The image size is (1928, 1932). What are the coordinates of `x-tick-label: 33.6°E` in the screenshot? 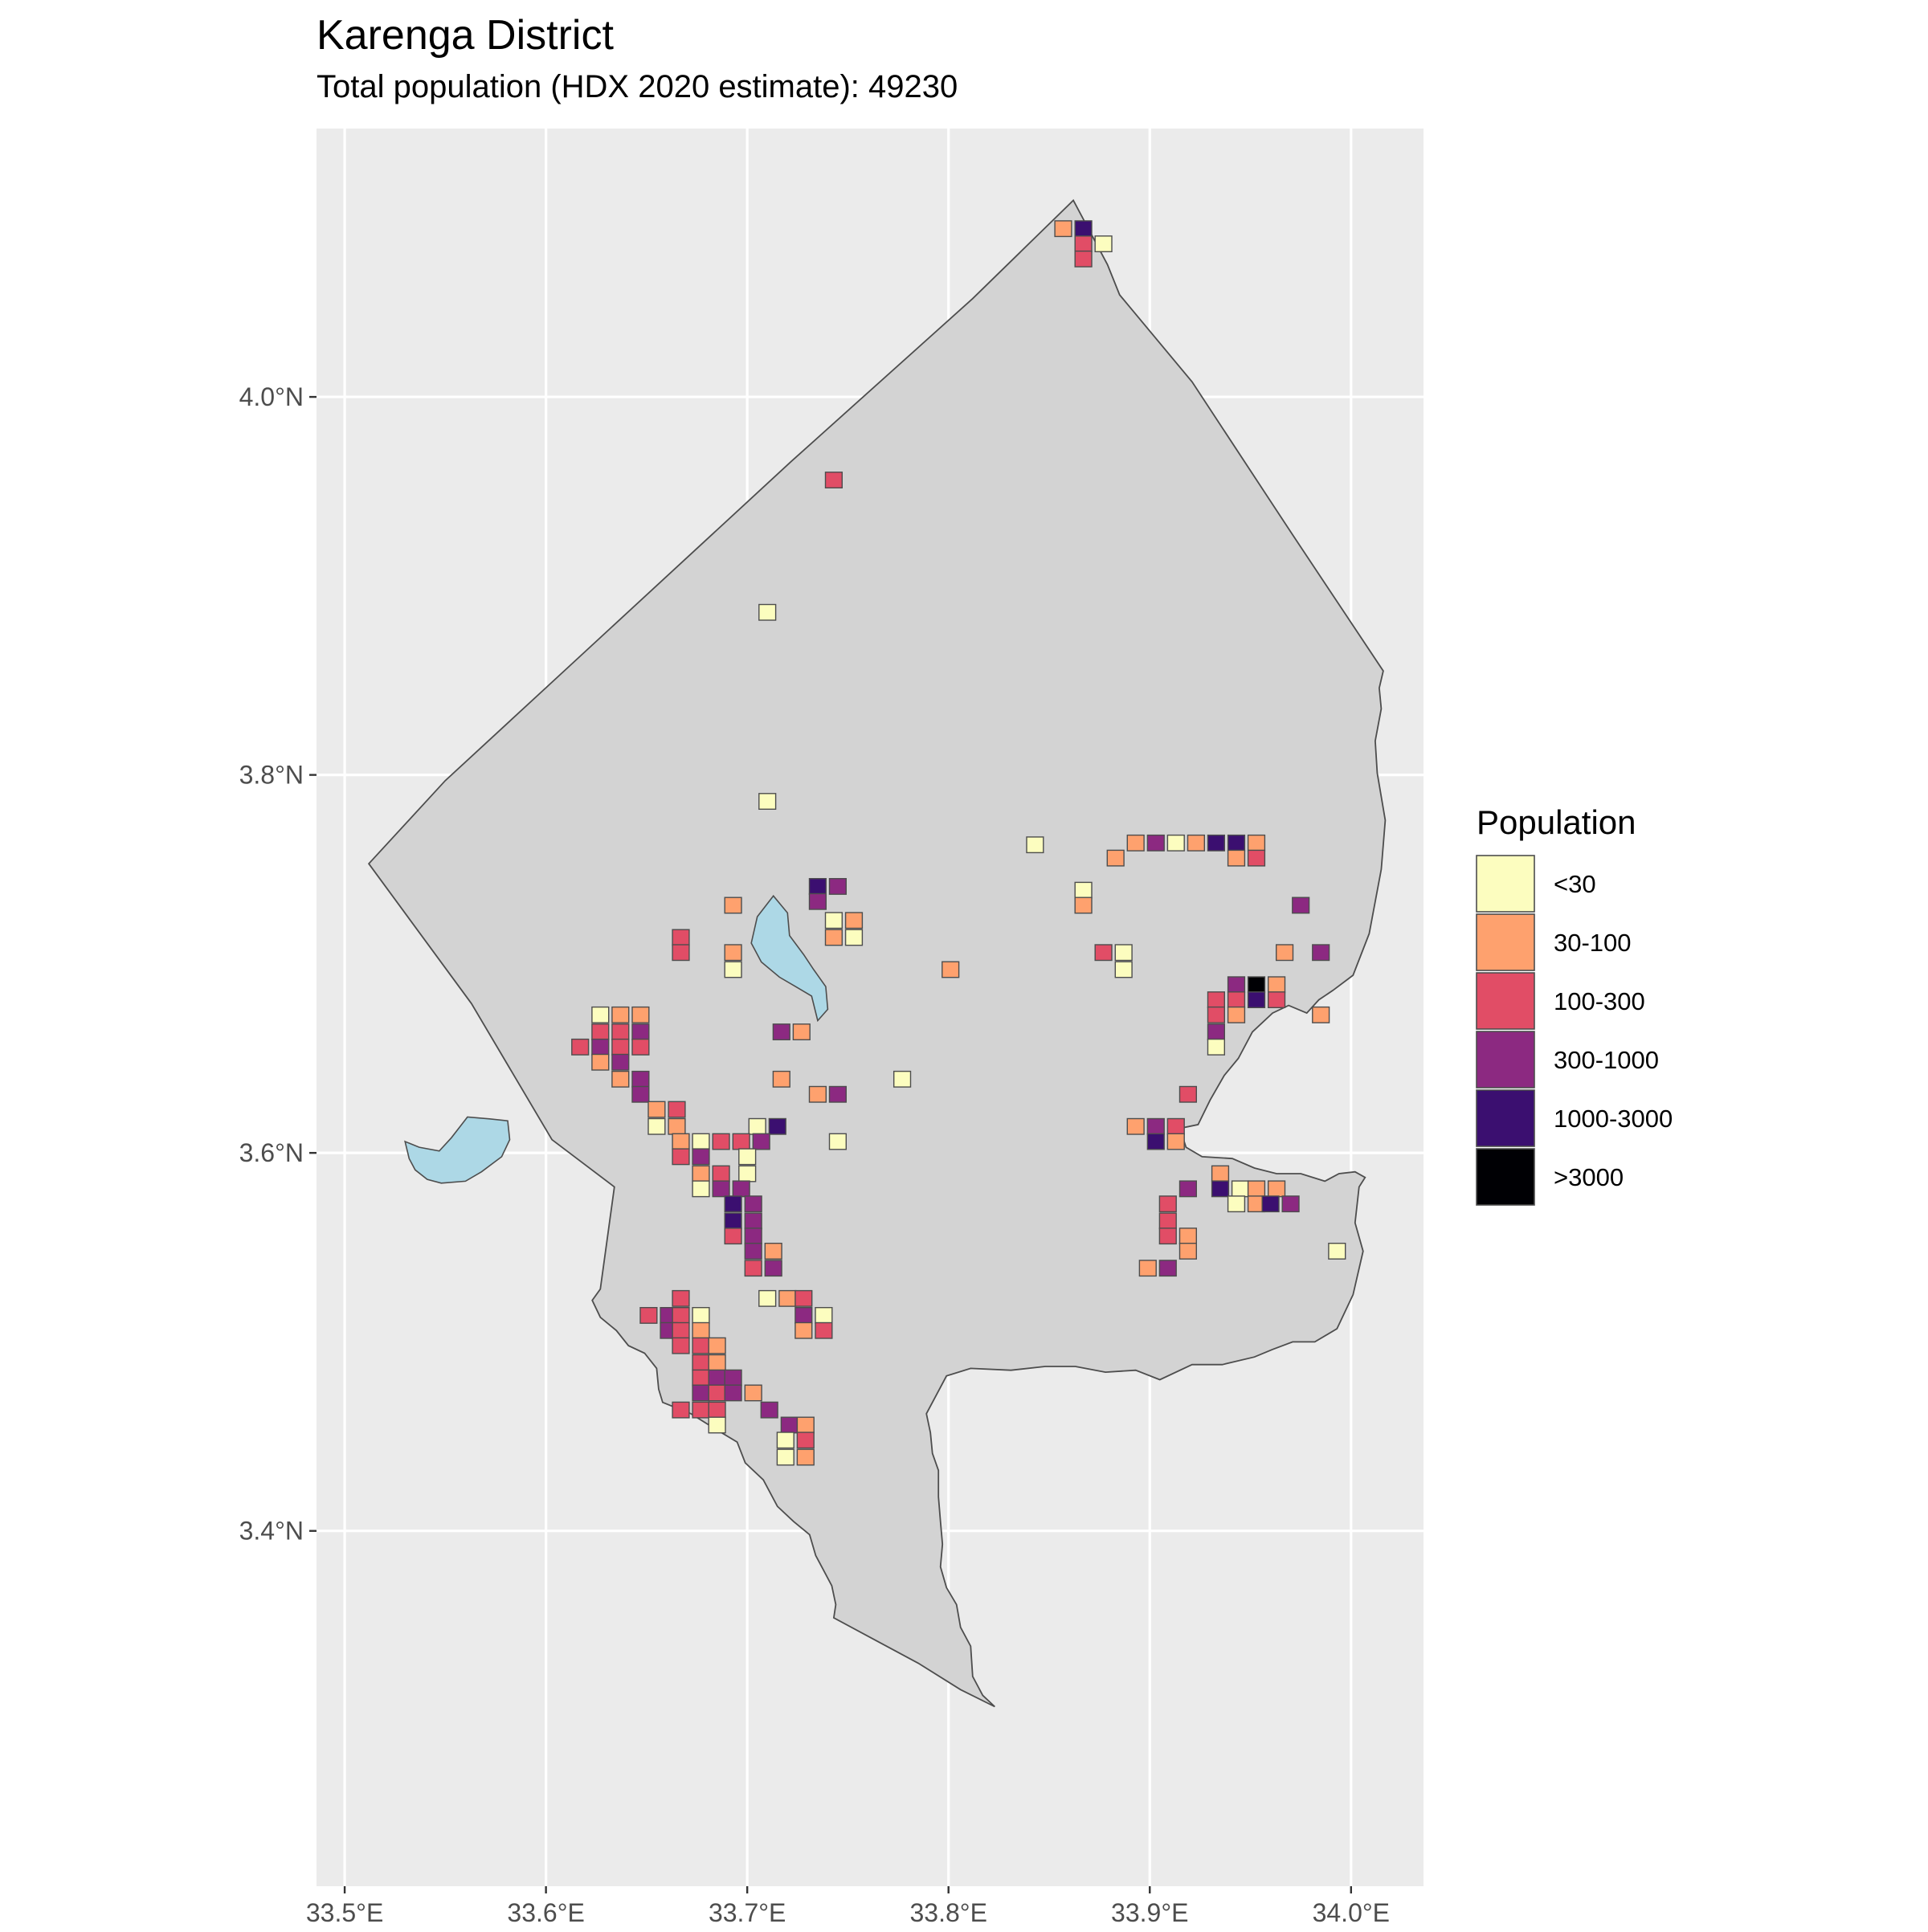 It's located at (545, 1913).